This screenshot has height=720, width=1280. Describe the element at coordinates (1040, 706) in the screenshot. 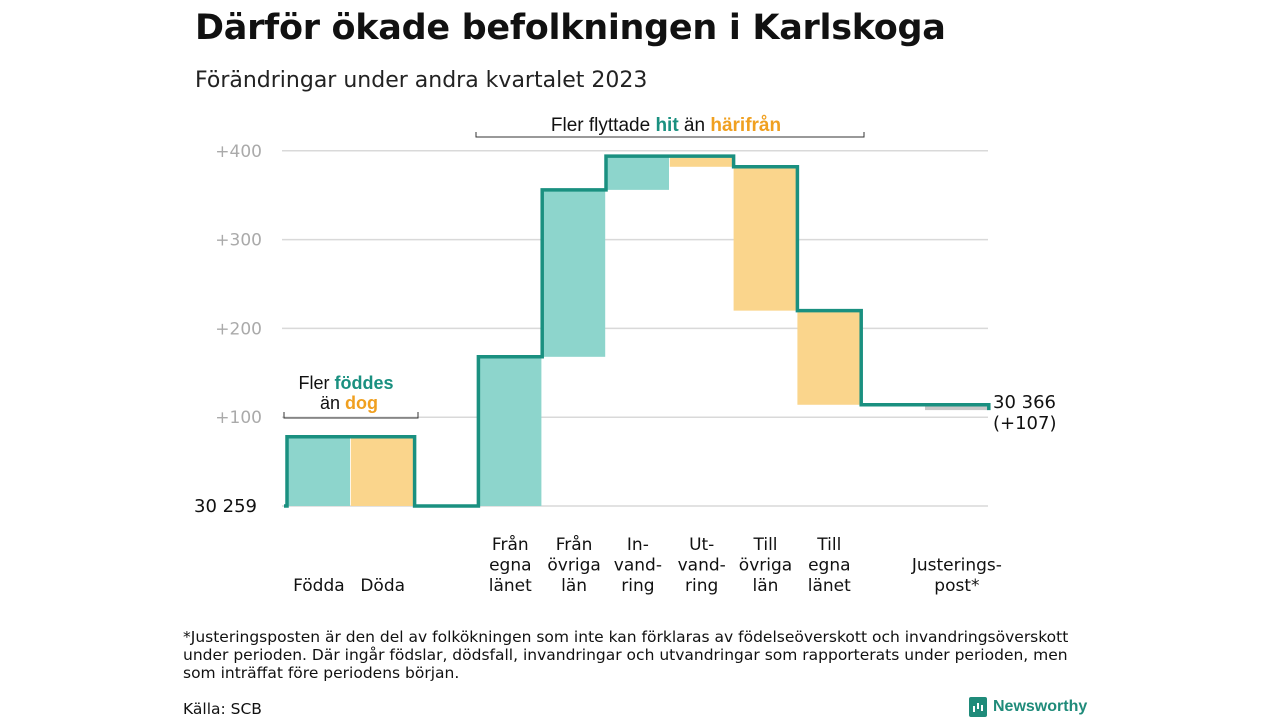

I see `newsworthy-logo-text: Newsworthy` at that location.